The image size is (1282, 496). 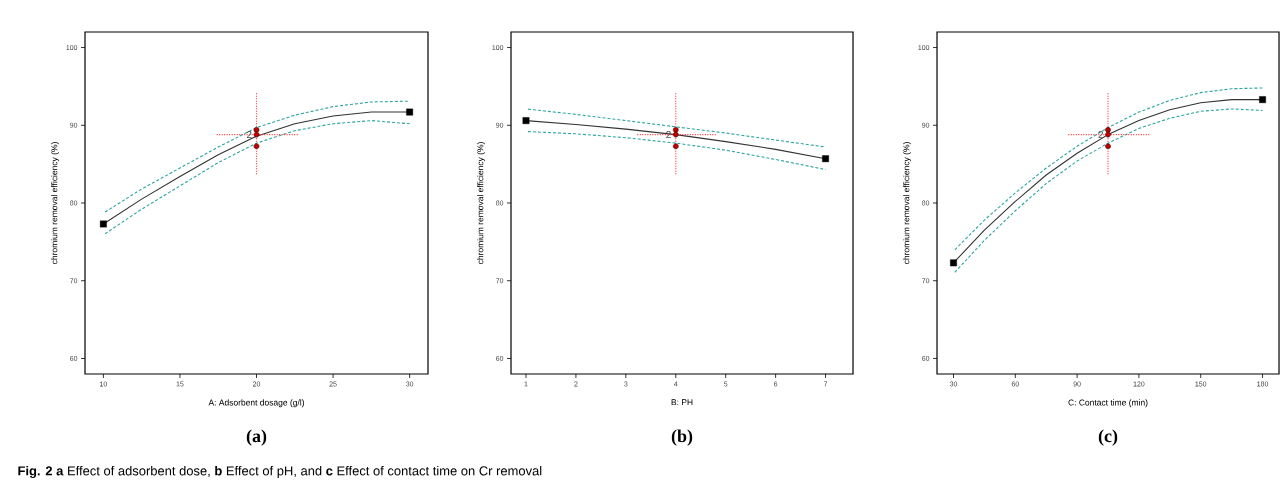 I want to click on text: (a), so click(x=256, y=437).